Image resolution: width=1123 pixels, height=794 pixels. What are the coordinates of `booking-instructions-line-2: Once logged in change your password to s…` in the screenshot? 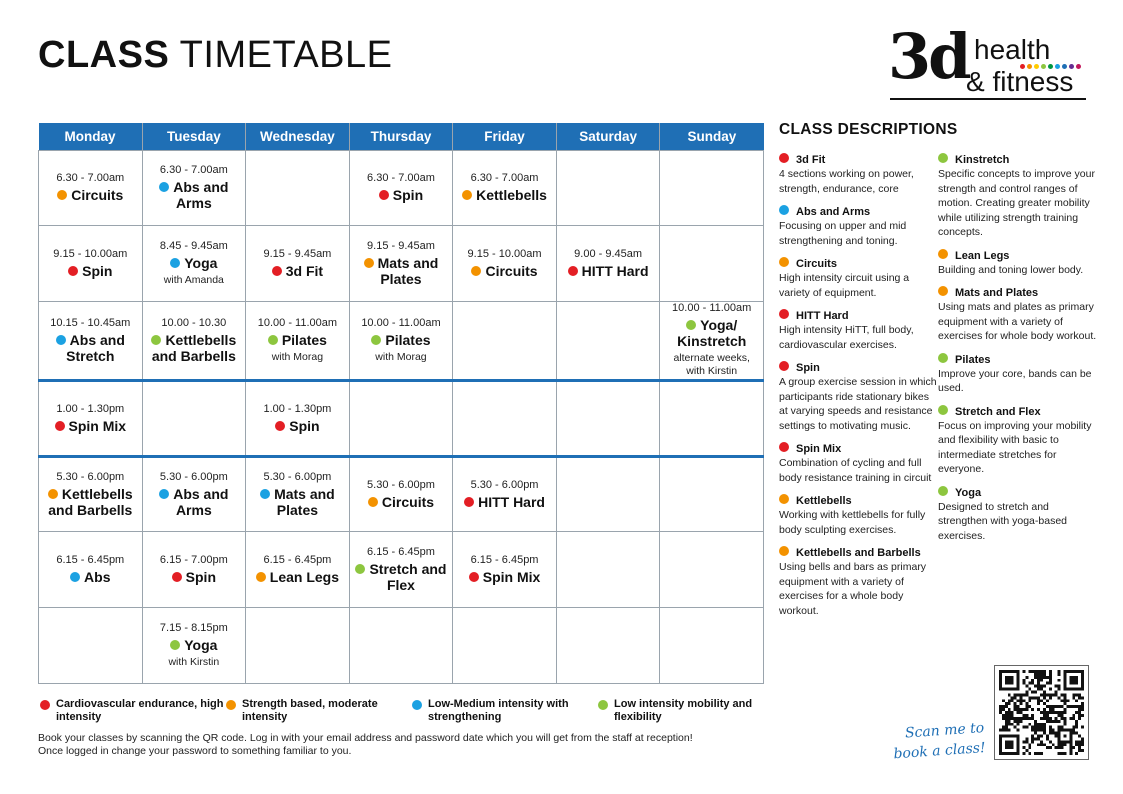 It's located at (195, 751).